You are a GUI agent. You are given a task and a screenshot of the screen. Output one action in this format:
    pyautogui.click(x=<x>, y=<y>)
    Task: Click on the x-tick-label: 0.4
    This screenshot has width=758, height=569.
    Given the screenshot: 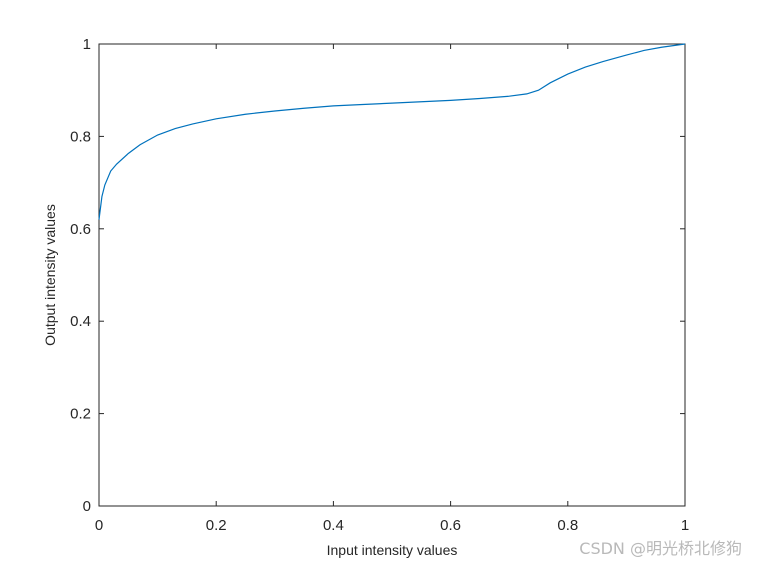 What is the action you would take?
    pyautogui.click(x=333, y=525)
    